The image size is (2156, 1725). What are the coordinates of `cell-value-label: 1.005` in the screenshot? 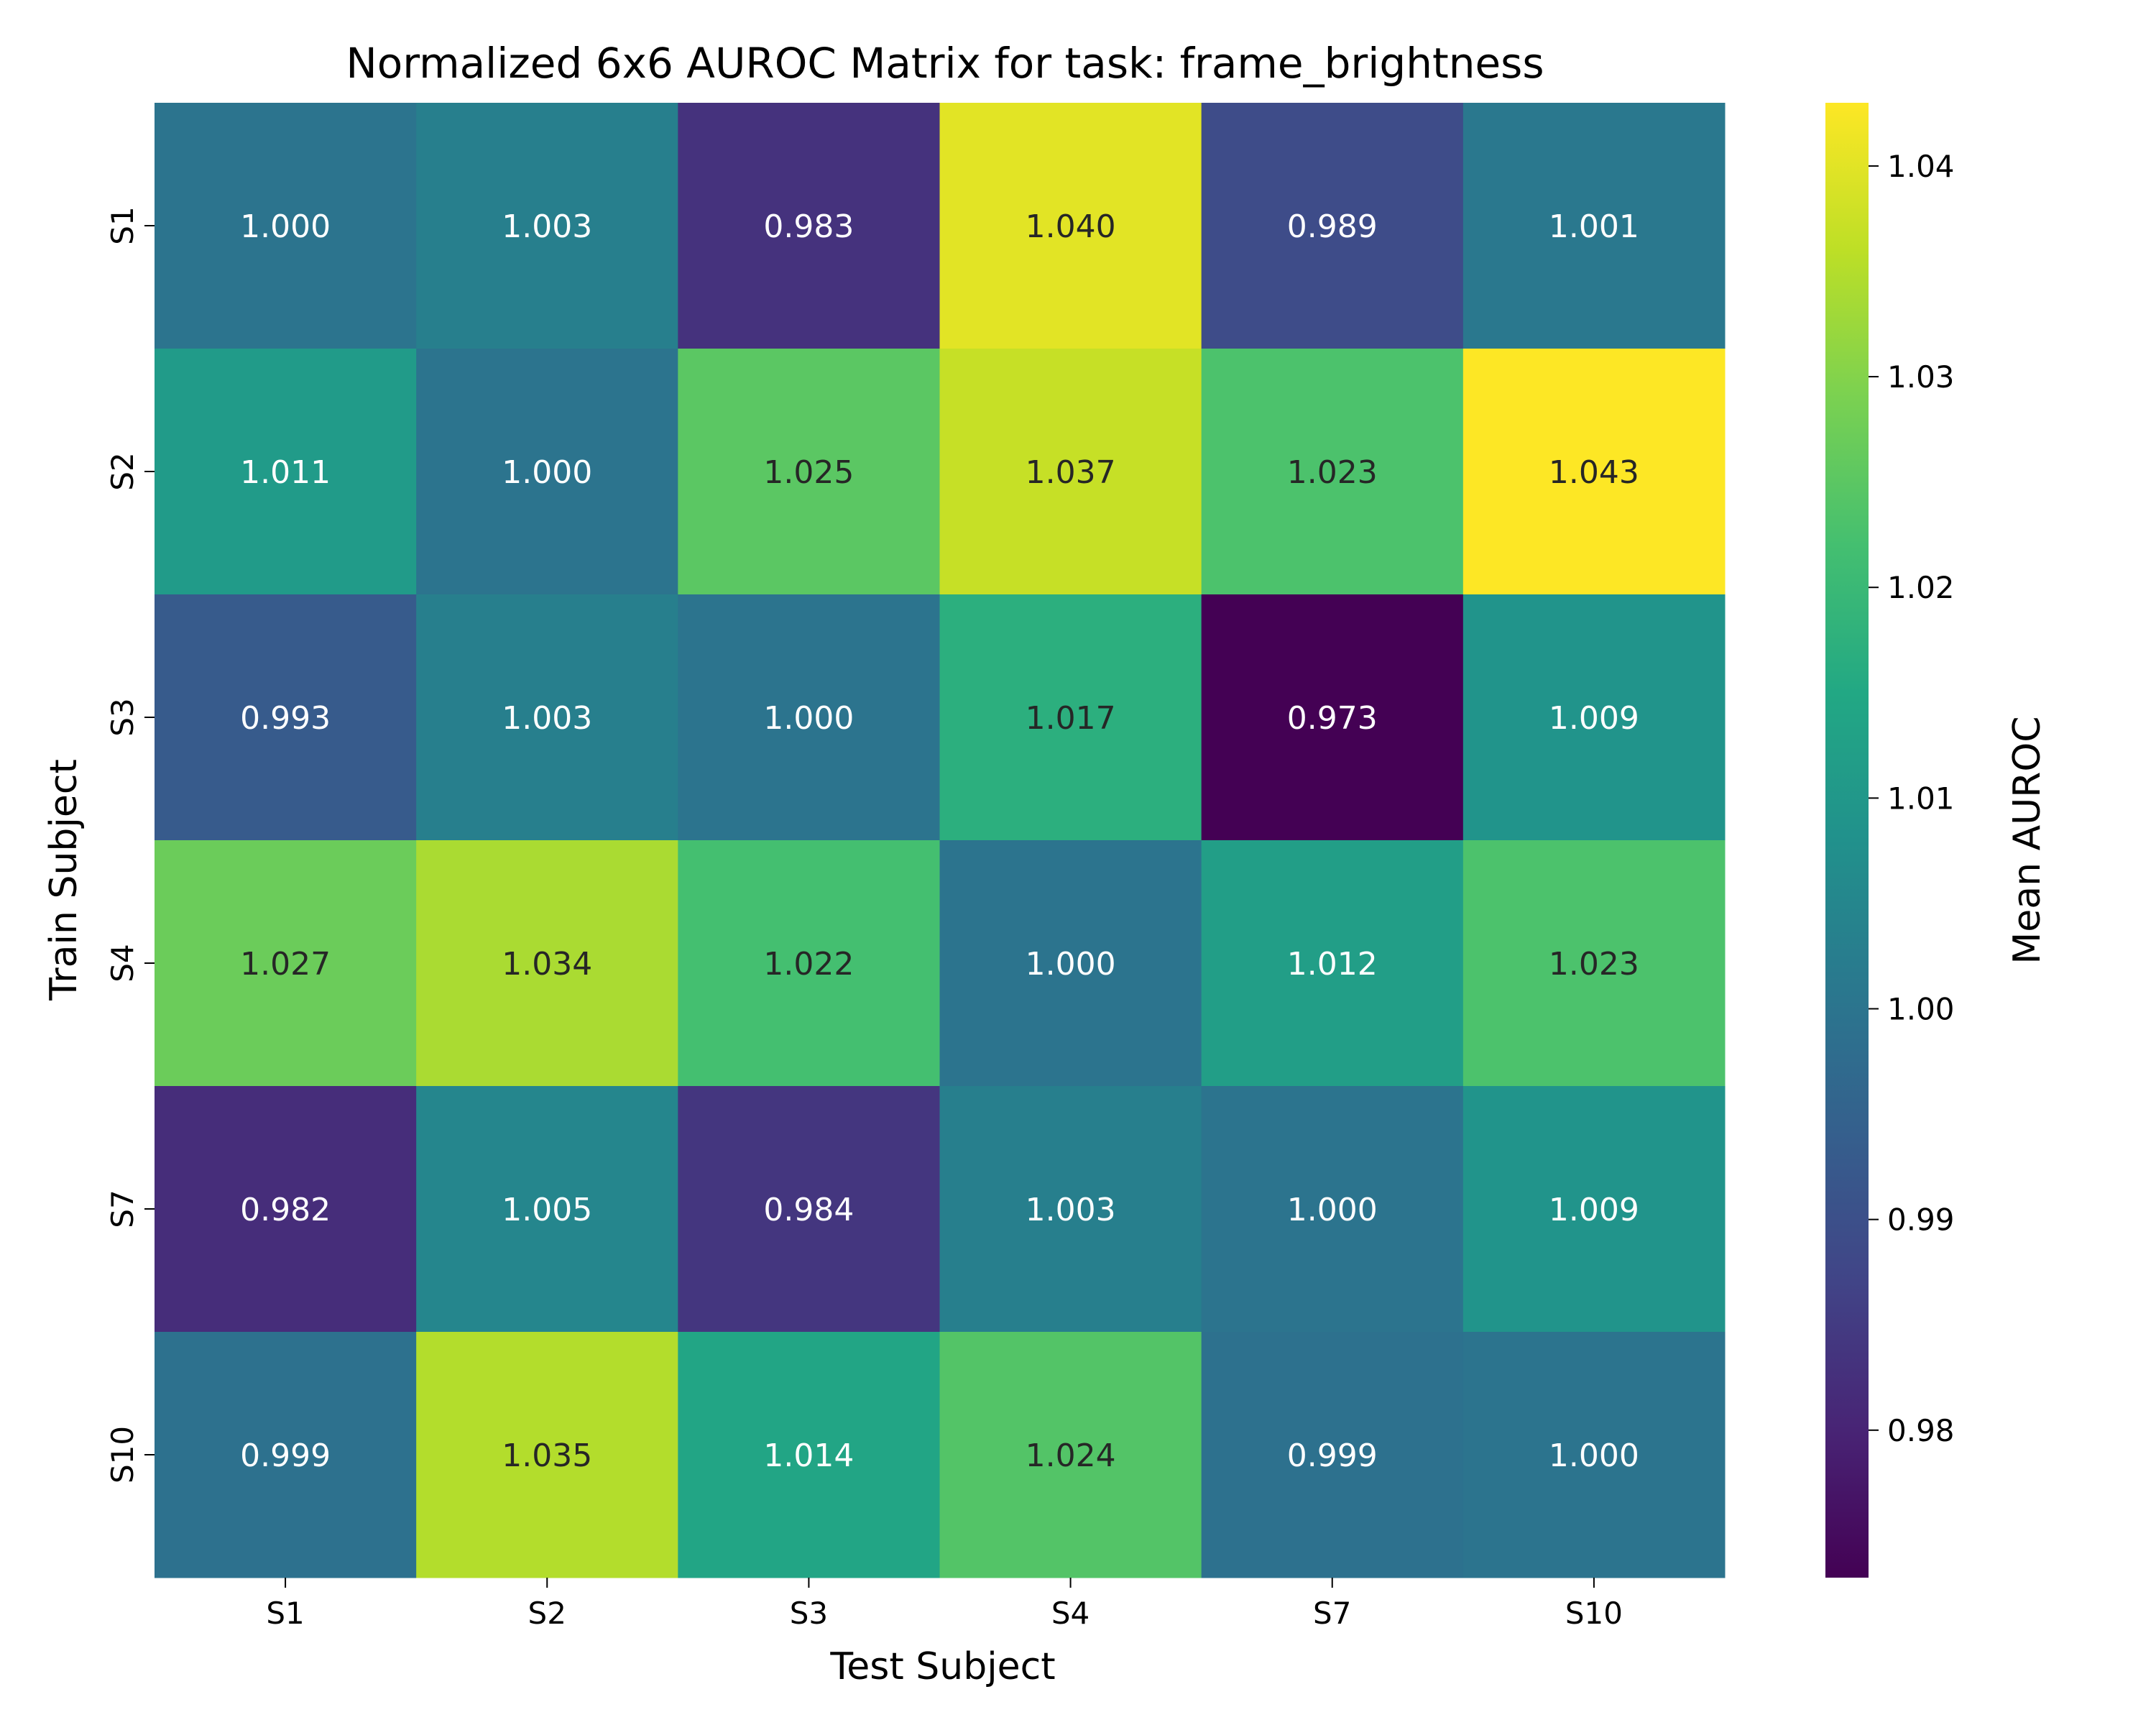 It's located at (547, 1210).